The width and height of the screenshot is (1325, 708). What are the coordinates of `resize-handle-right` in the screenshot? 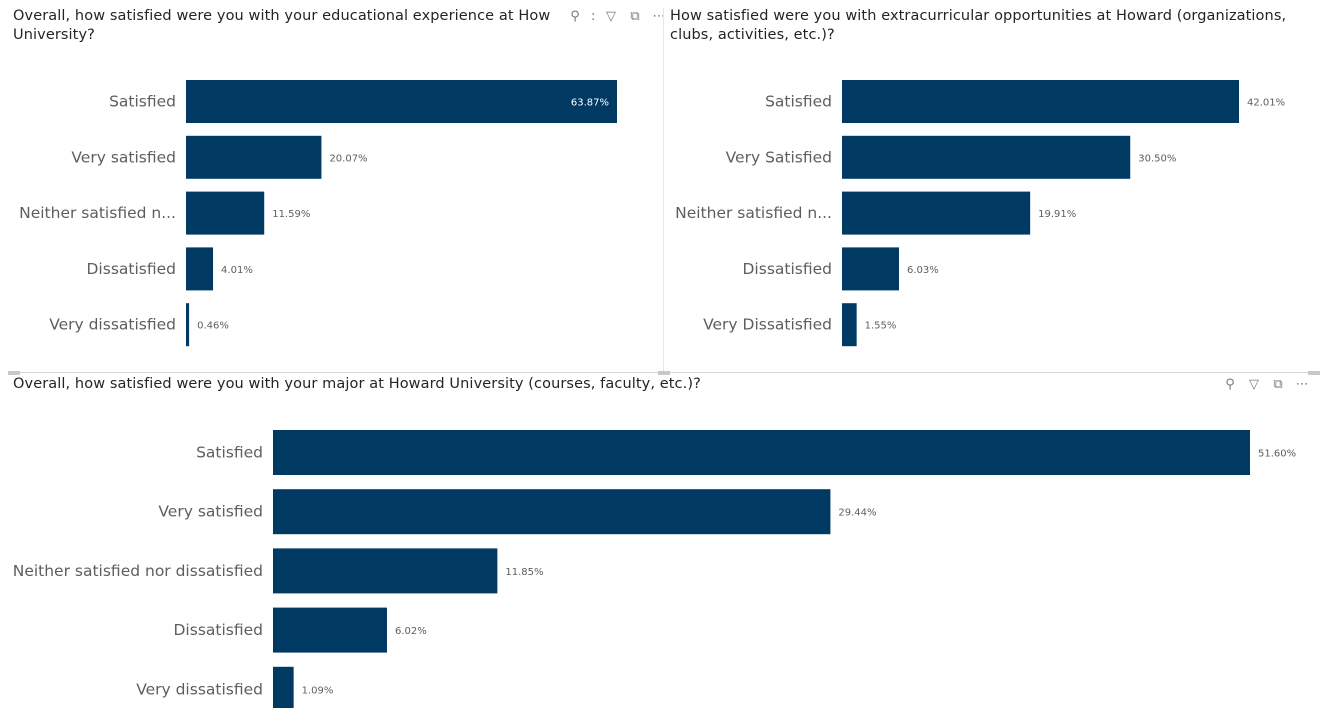 It's located at (1314, 373).